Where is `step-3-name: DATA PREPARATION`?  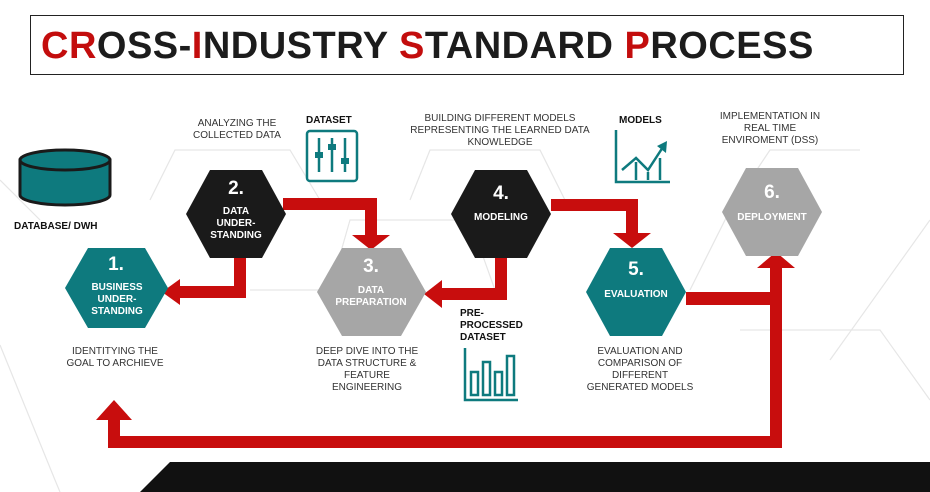 step-3-name: DATA PREPARATION is located at coordinates (371, 297).